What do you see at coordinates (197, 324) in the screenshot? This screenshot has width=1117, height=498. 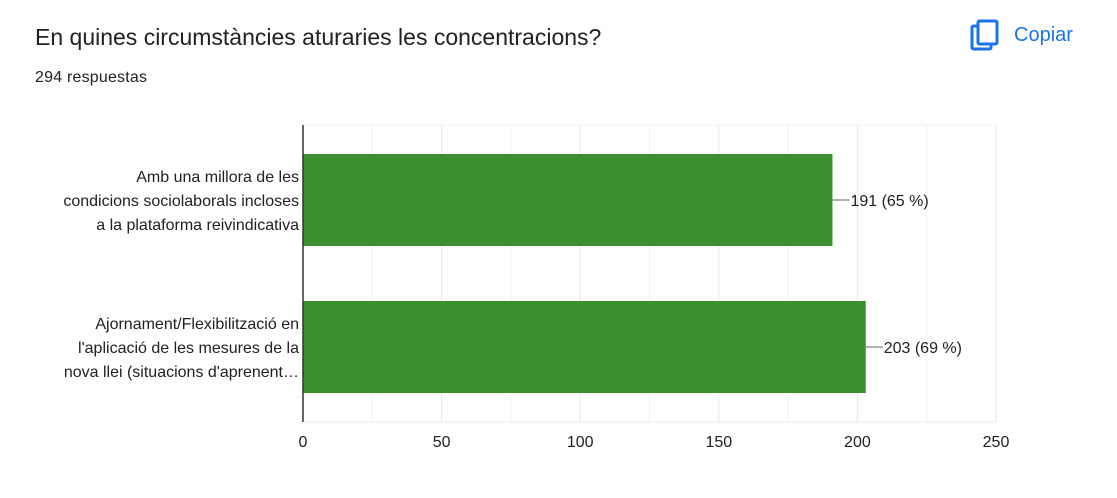 I see `category-label: Ajornament/Flexibilització en` at bounding box center [197, 324].